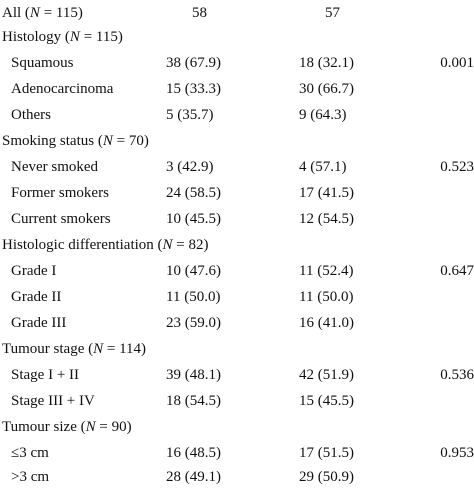 The height and width of the screenshot is (490, 474). Describe the element at coordinates (323, 115) in the screenshot. I see `group2-cell: 9 (64.3)` at that location.